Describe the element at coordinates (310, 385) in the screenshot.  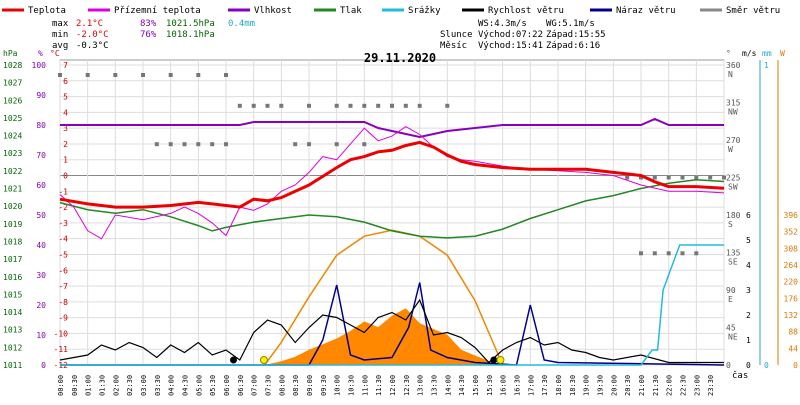
I see `axis-tick-time: 09:00` at that location.